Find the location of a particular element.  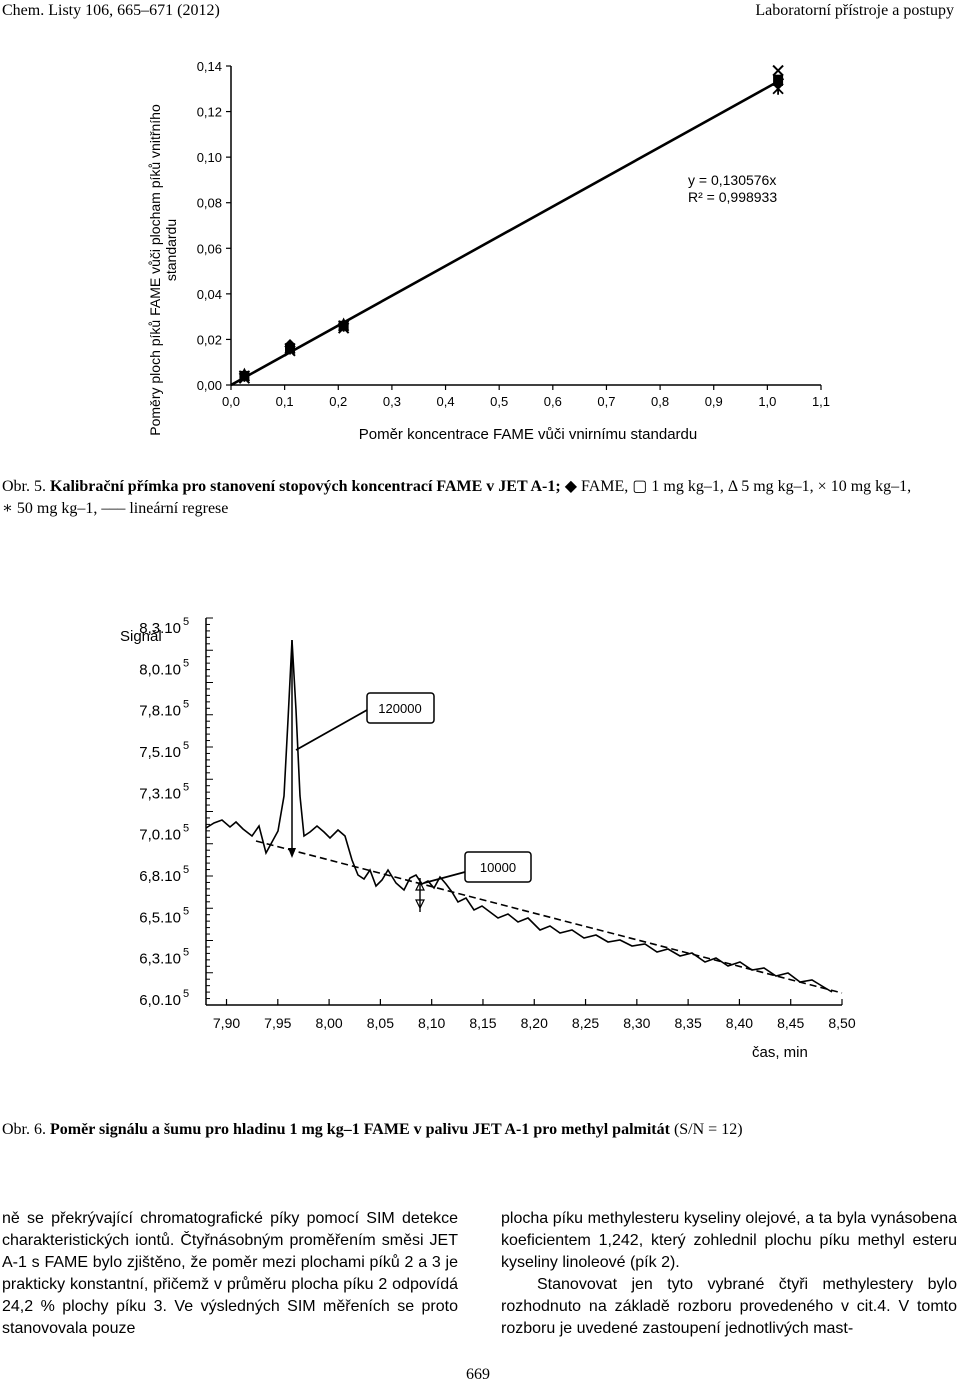

x-tick-label: 1,1 is located at coordinates (821, 401).